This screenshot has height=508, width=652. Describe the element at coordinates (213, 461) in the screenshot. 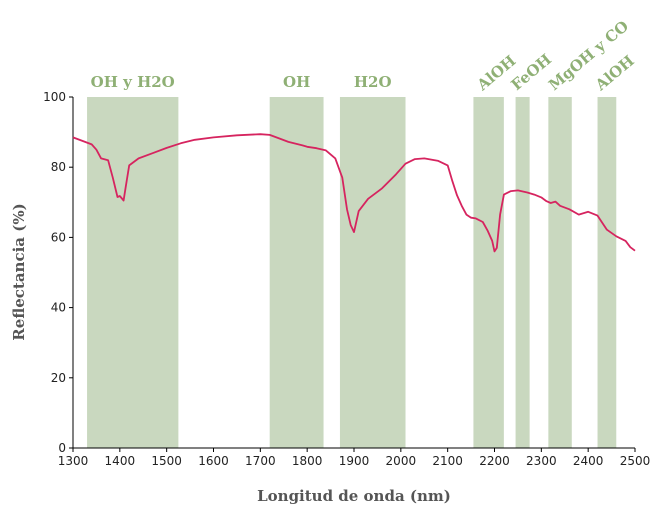

I see `x-tick-label: 1600` at that location.